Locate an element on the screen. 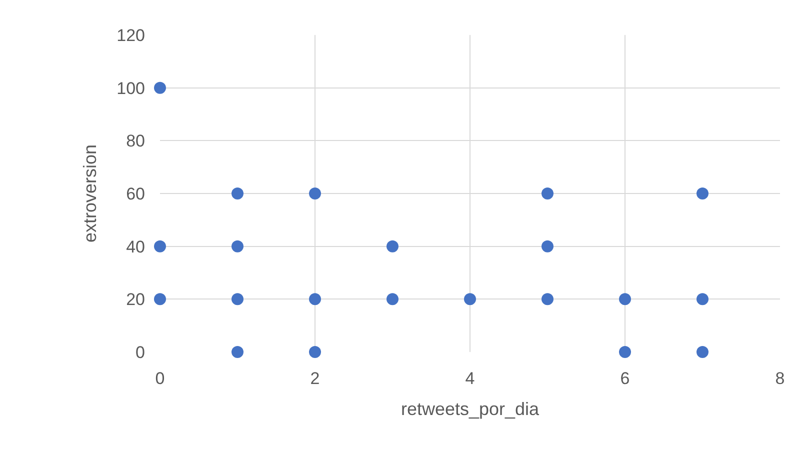 This screenshot has width=804, height=467. x-tick-label: 4 is located at coordinates (470, 378).